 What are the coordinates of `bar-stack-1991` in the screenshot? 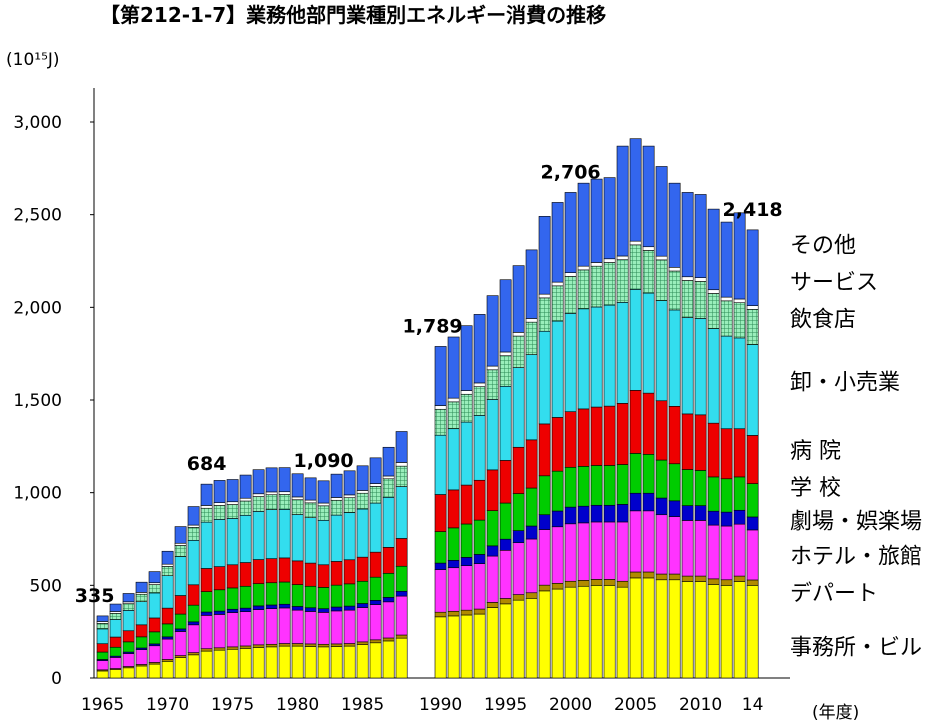 It's located at (453, 507).